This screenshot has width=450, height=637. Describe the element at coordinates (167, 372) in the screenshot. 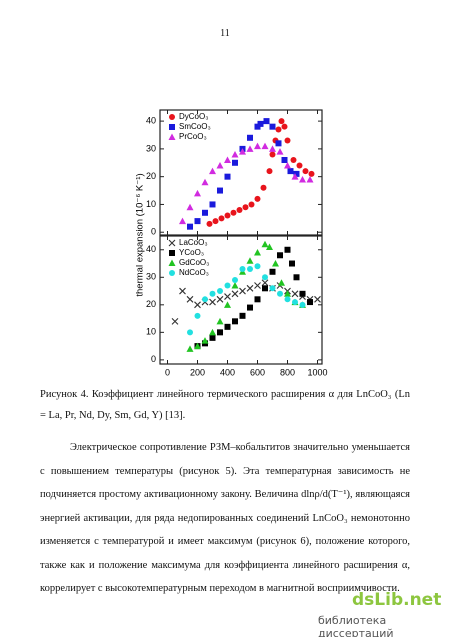

I see `x-tick-label: 0` at that location.